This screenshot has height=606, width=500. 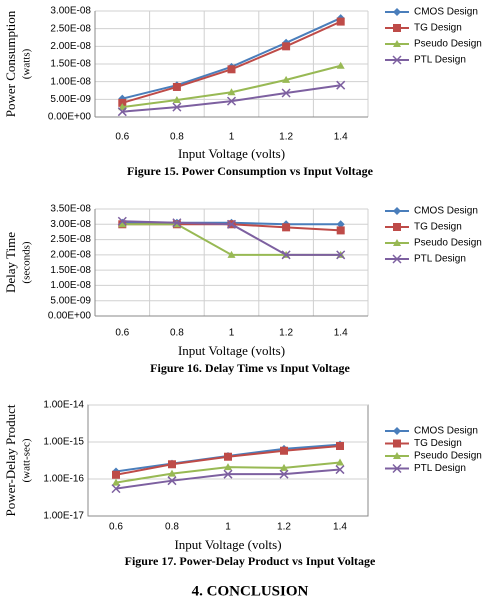 I want to click on figure-caption: Figure 16. Delay Time vs Input Voltage, so click(x=250, y=368).